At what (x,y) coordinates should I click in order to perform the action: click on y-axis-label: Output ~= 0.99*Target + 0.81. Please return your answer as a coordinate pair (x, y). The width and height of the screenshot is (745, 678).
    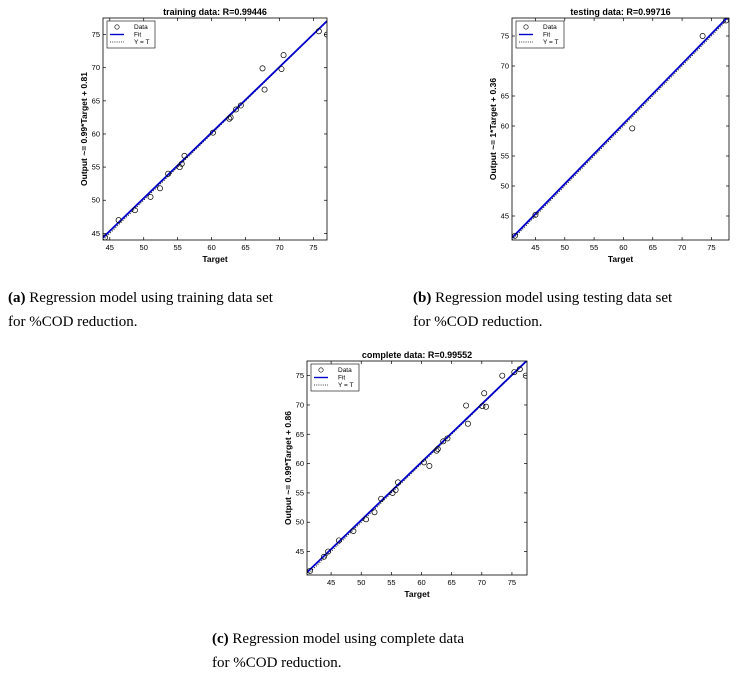
    Looking at the image, I should click on (84, 129).